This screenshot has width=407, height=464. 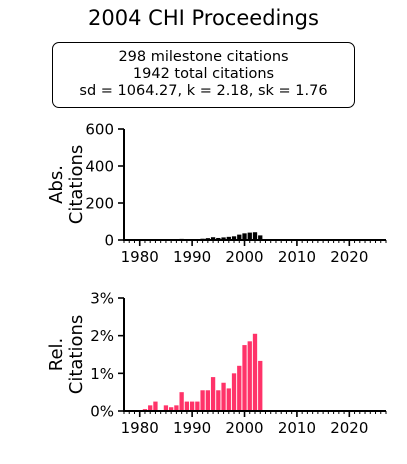 What do you see at coordinates (76, 355) in the screenshot?
I see `rel-y-axis-label-line: Citations` at bounding box center [76, 355].